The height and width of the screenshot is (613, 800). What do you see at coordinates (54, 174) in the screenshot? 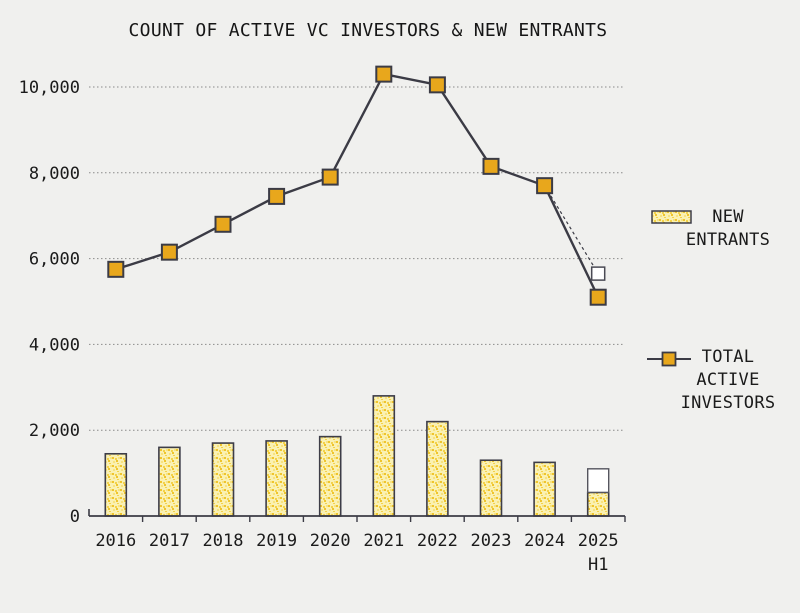
I see `y-tick-label: 8,000` at bounding box center [54, 174].